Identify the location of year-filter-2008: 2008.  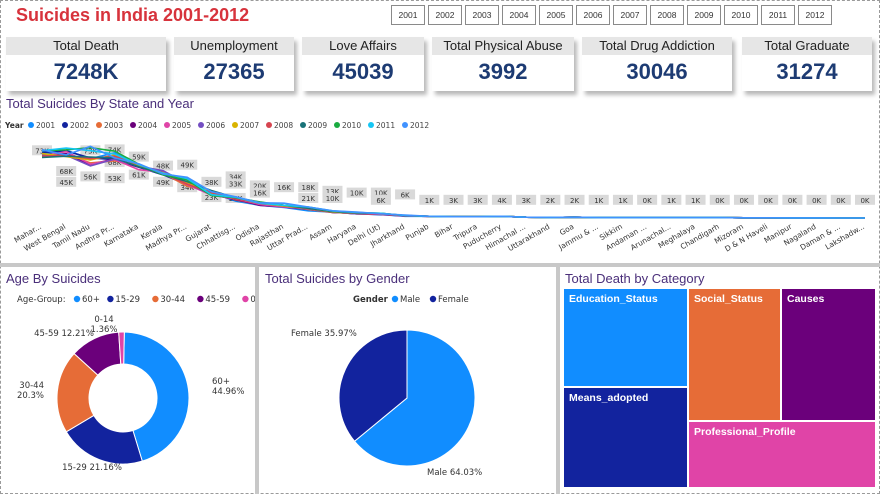
(667, 15).